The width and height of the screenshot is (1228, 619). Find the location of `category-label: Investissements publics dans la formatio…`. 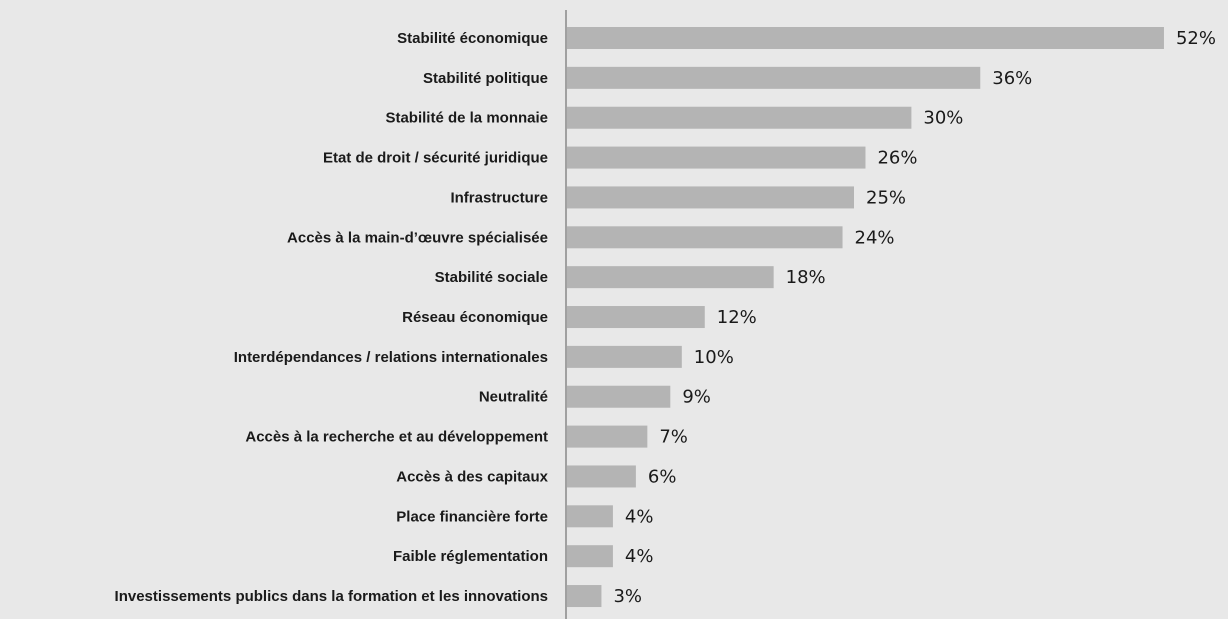

category-label: Investissements publics dans la formatio… is located at coordinates (331, 596).